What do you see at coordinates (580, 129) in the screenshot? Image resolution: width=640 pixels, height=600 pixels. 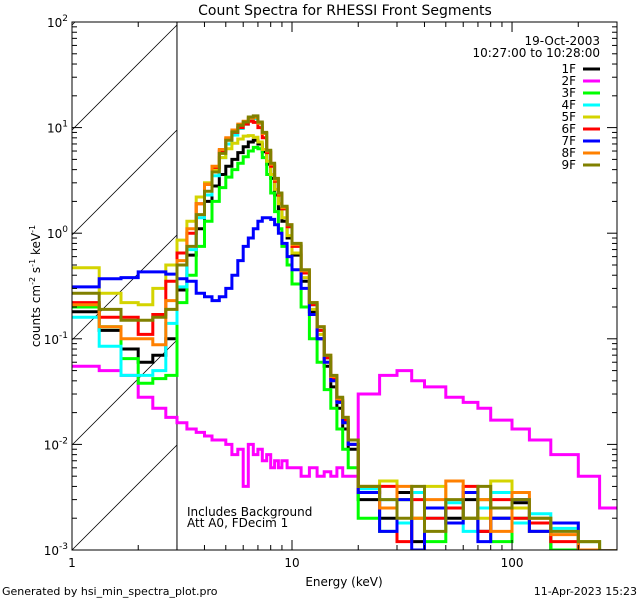 I see `legend-item-6F: 6F` at bounding box center [580, 129].